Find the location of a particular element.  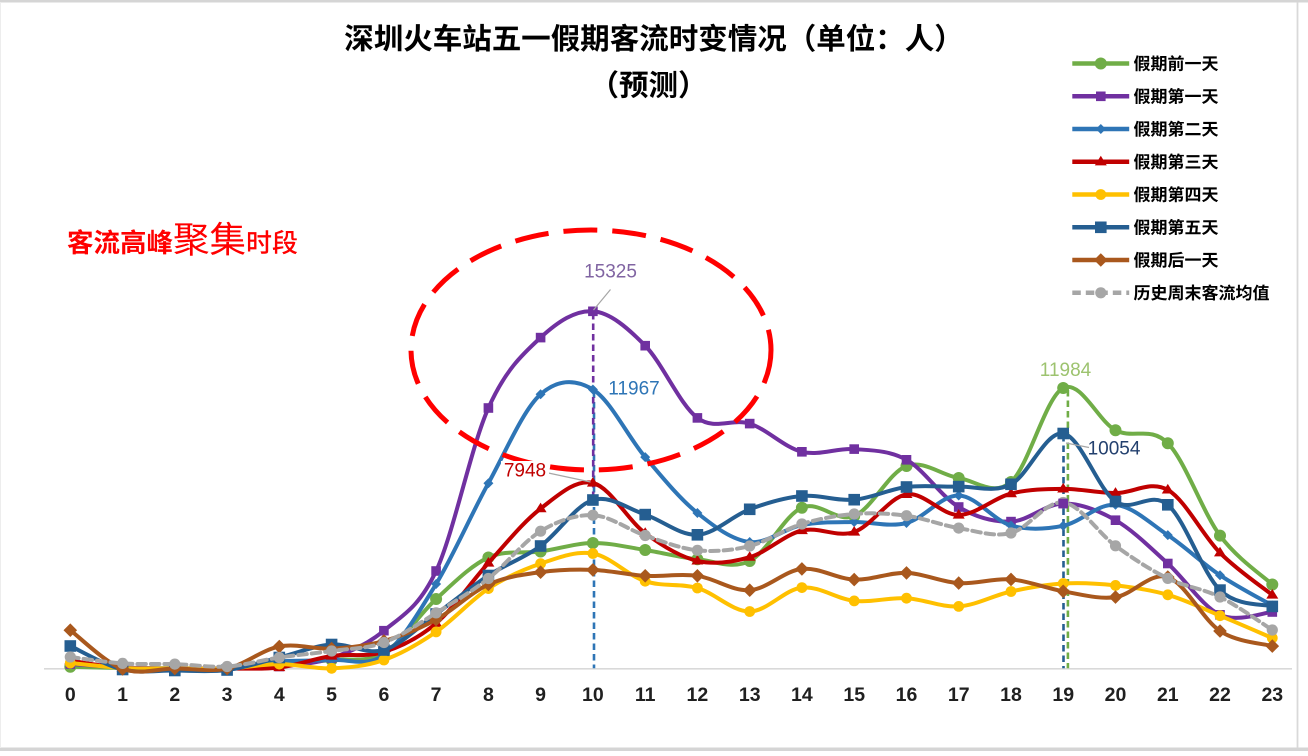

svg-text: 11 is located at coordinates (645, 695).